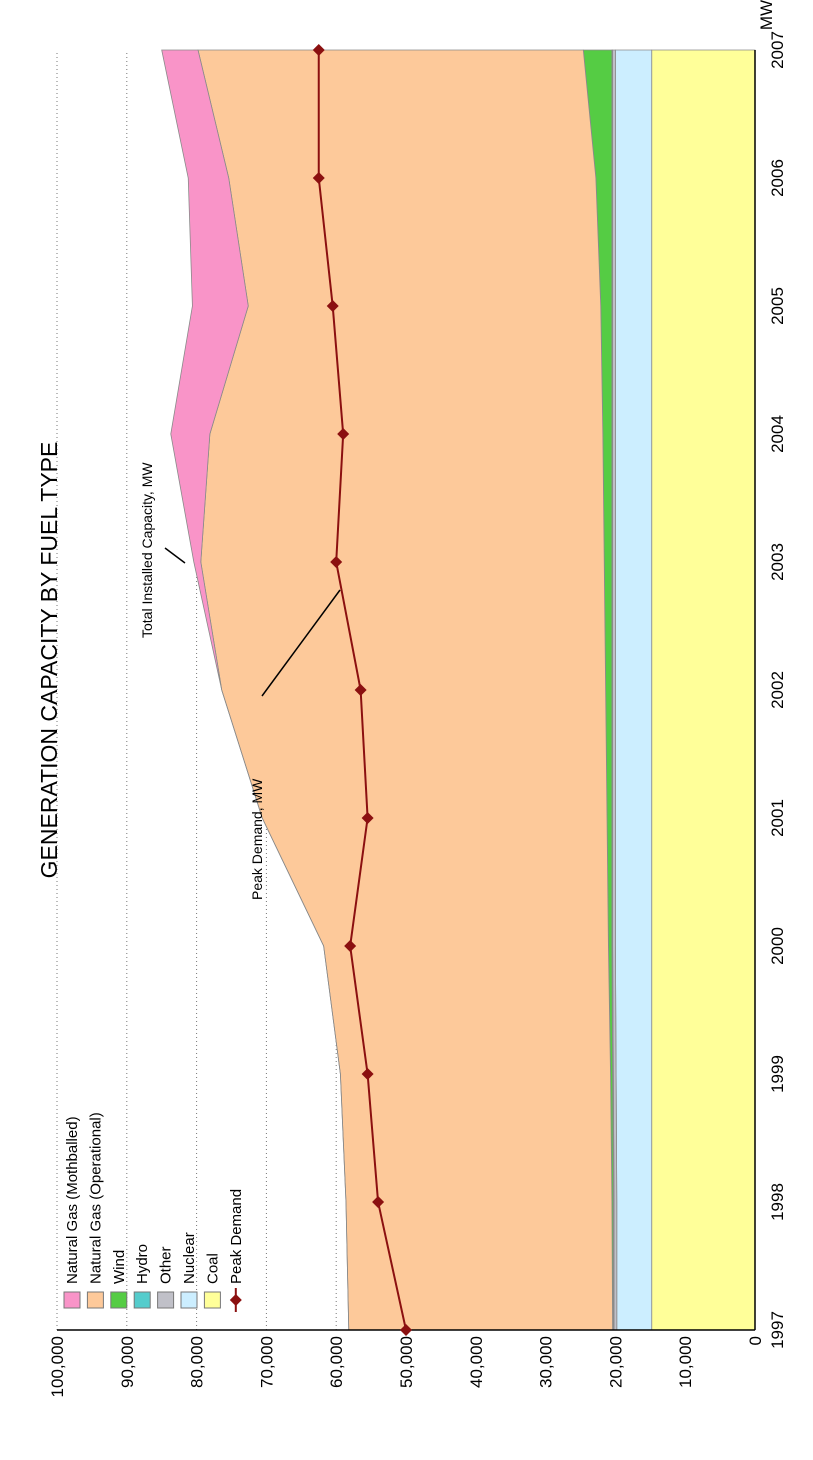 This screenshot has width=813, height=1460. Describe the element at coordinates (175, 555) in the screenshot. I see `annotation-leader-total` at that location.